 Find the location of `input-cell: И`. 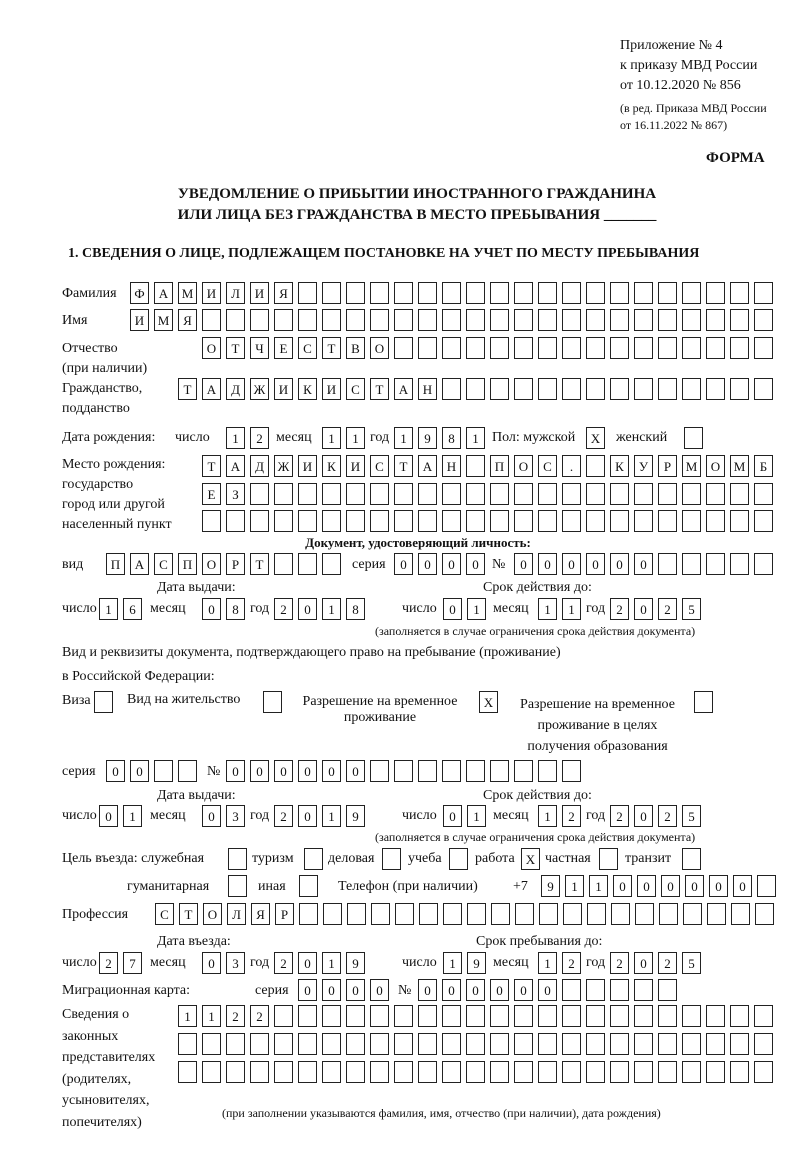

input-cell: И is located at coordinates (211, 293).